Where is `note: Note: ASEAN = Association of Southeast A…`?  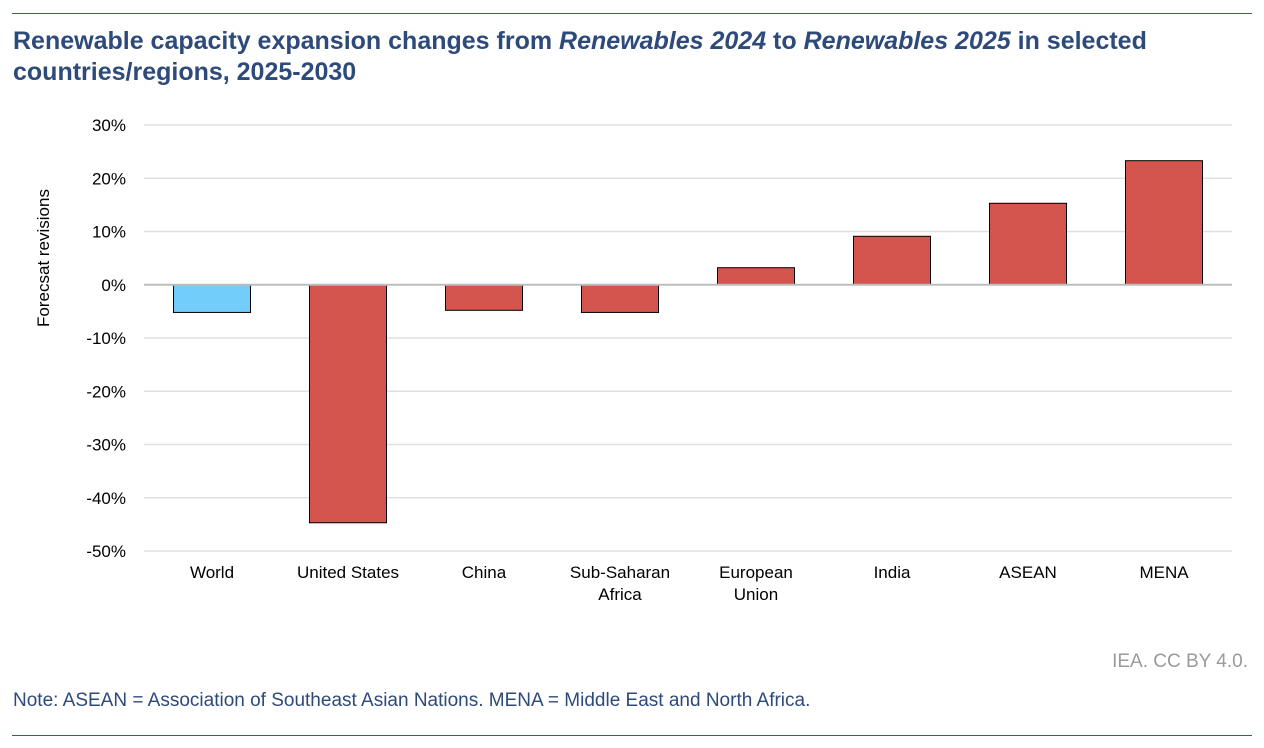
note: Note: ASEAN = Association of Southeast A… is located at coordinates (412, 700).